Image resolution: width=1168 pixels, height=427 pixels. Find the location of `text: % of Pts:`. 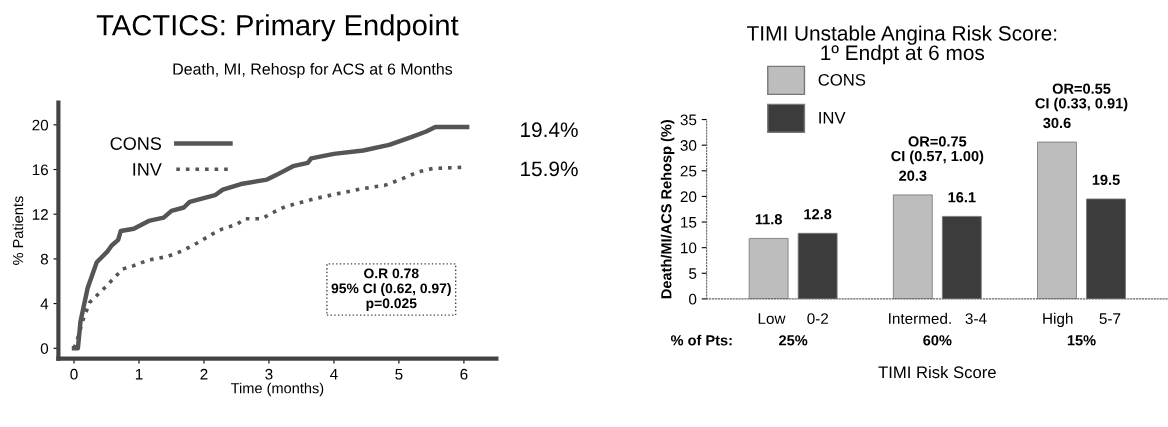

text: % of Pts: is located at coordinates (701, 340).